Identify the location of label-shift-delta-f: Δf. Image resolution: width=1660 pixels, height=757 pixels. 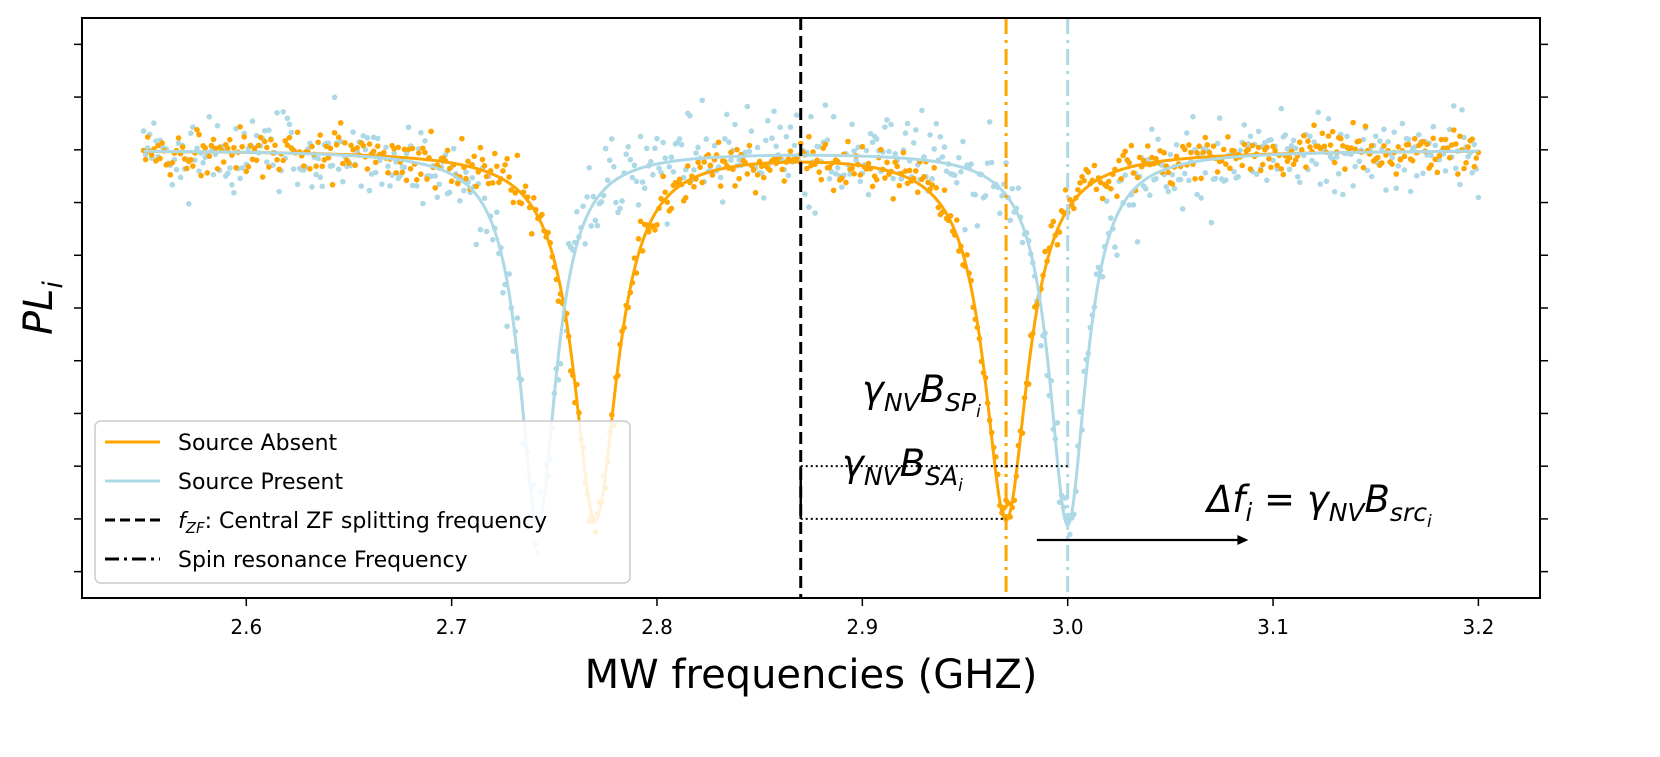
(1227, 499).